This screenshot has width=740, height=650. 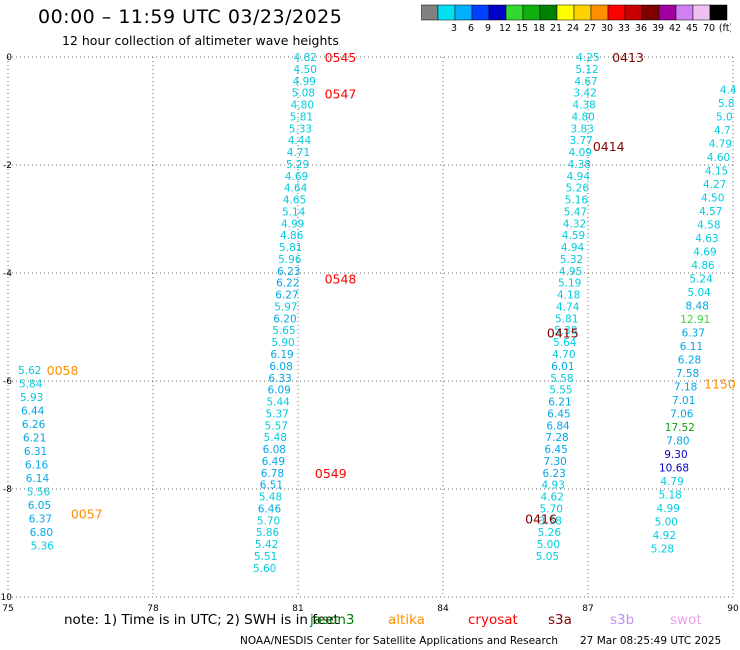 What do you see at coordinates (585, 82) in the screenshot?
I see `wave-height-point: 4.67` at bounding box center [585, 82].